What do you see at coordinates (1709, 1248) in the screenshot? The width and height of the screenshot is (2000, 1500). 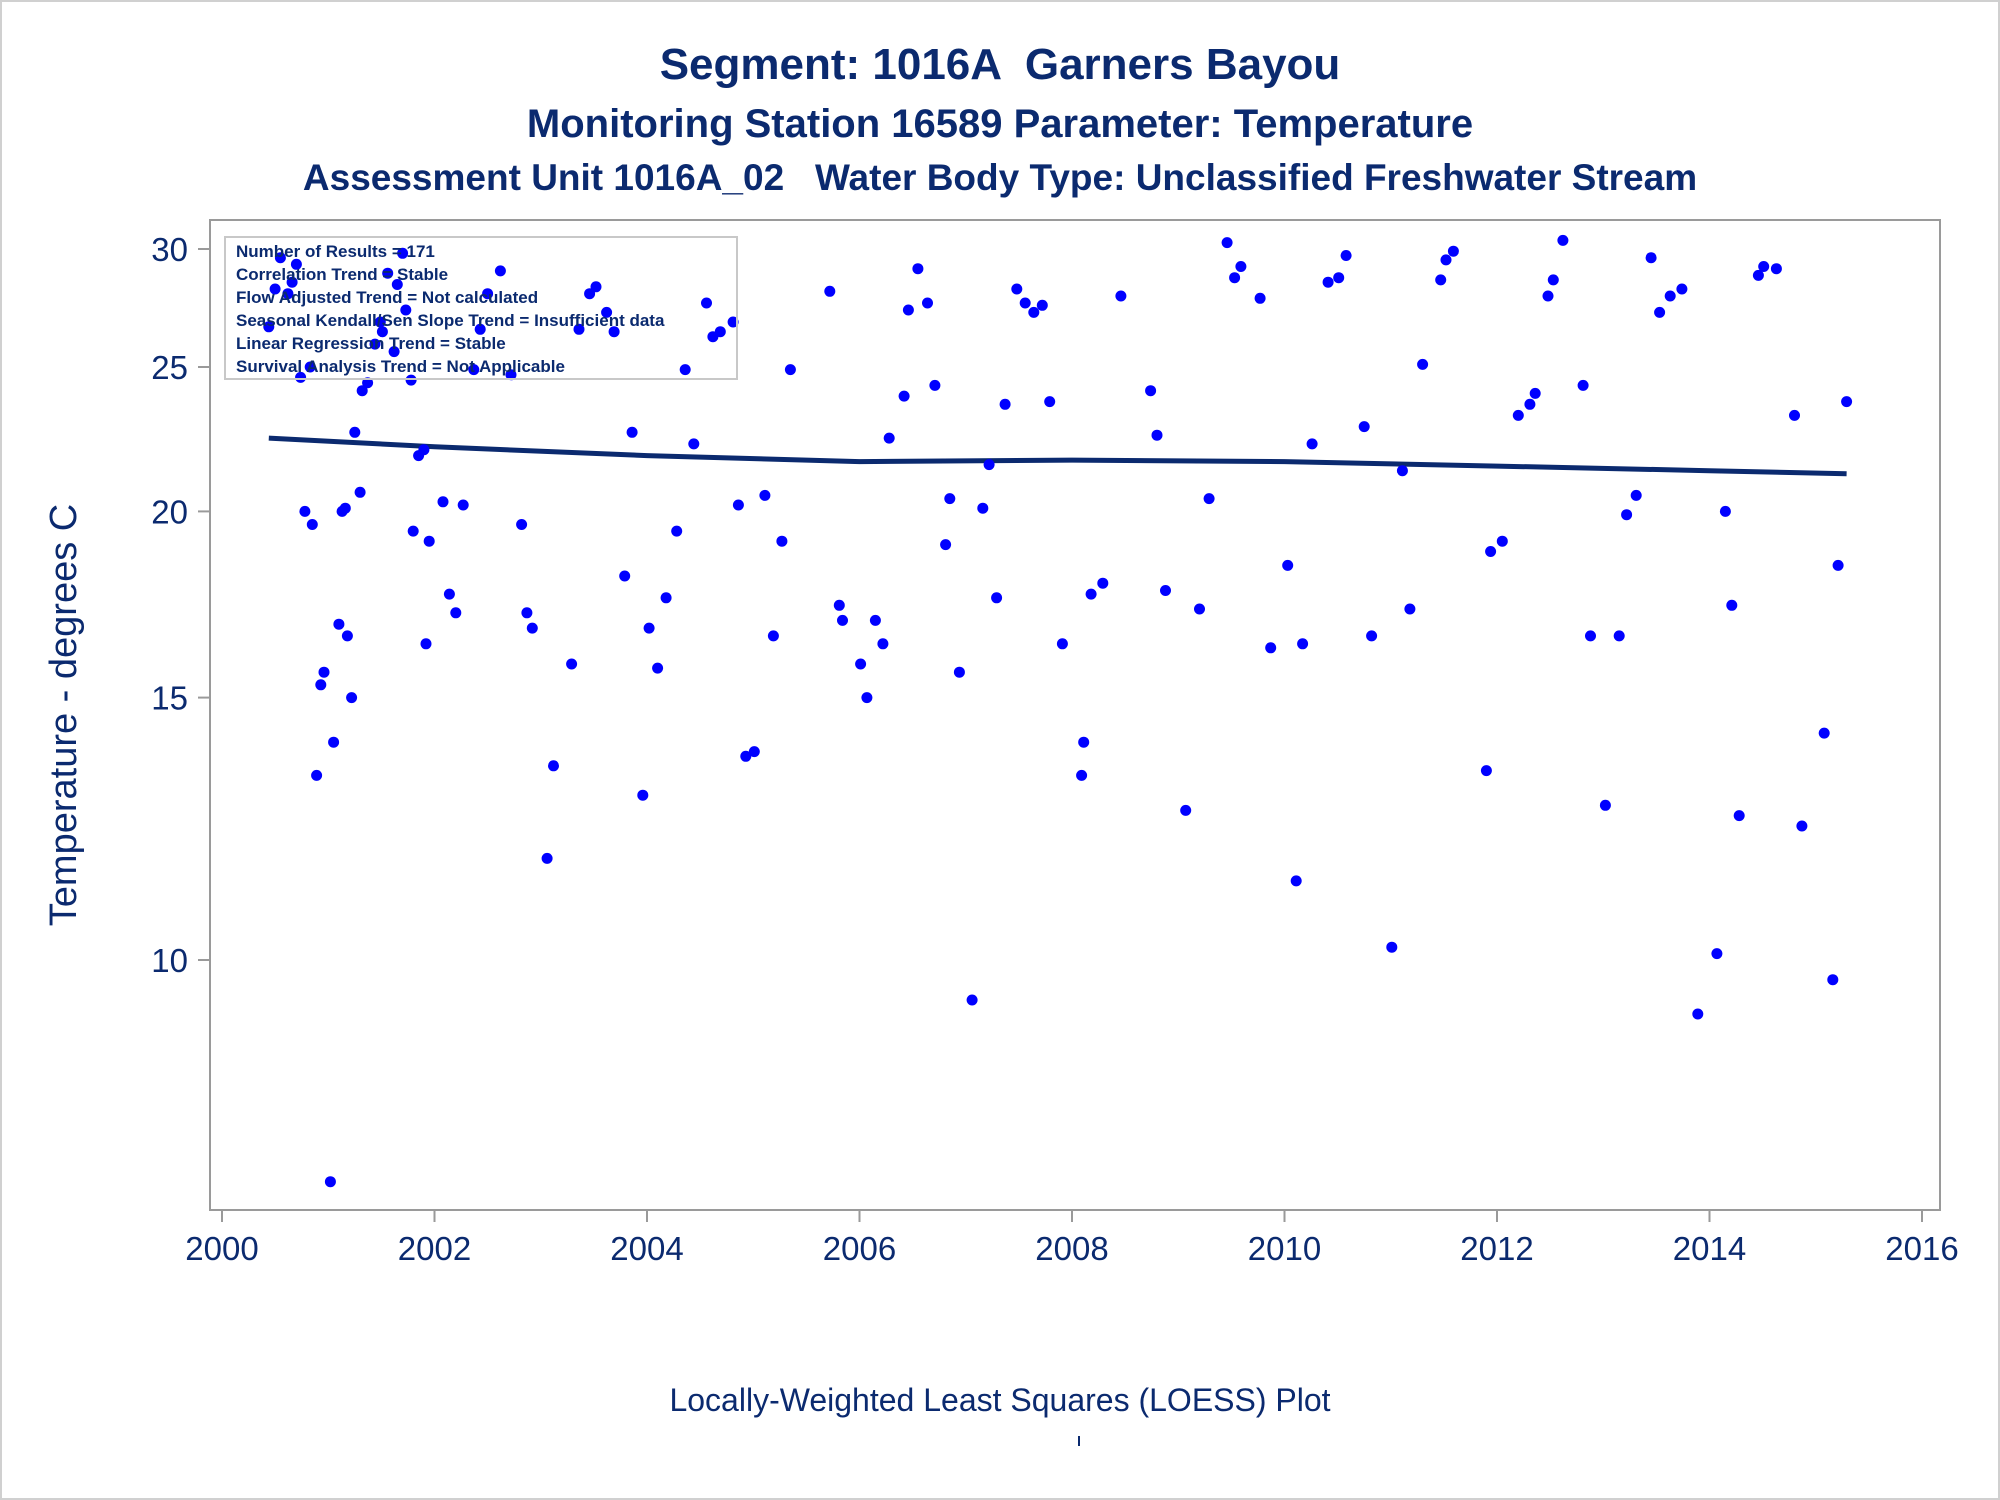 I see `x-tick-label: 2014` at bounding box center [1709, 1248].